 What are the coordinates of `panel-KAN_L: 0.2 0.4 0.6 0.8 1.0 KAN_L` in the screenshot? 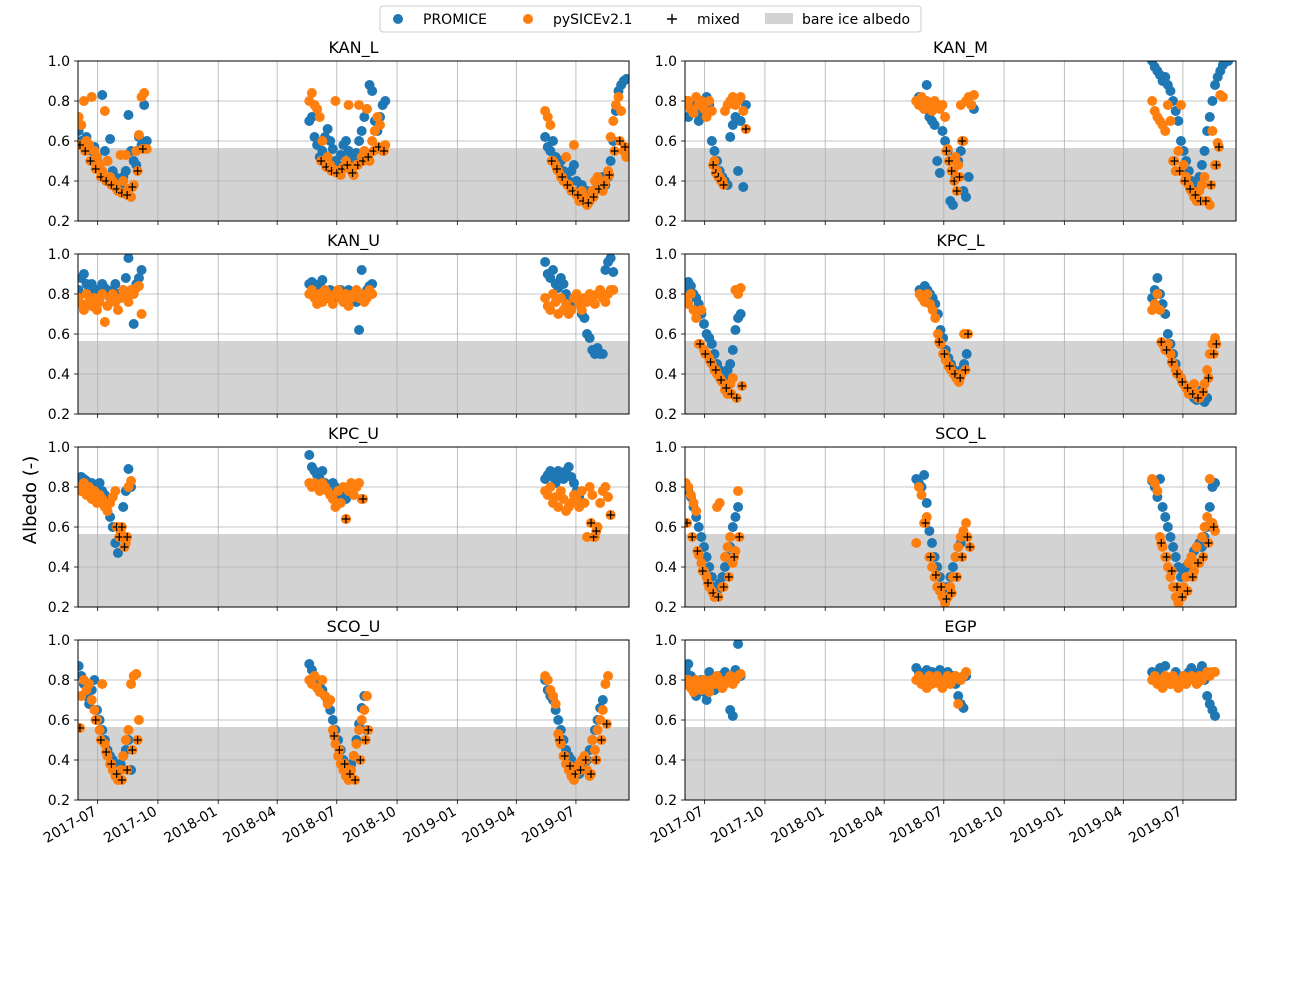 It's located at (339, 134).